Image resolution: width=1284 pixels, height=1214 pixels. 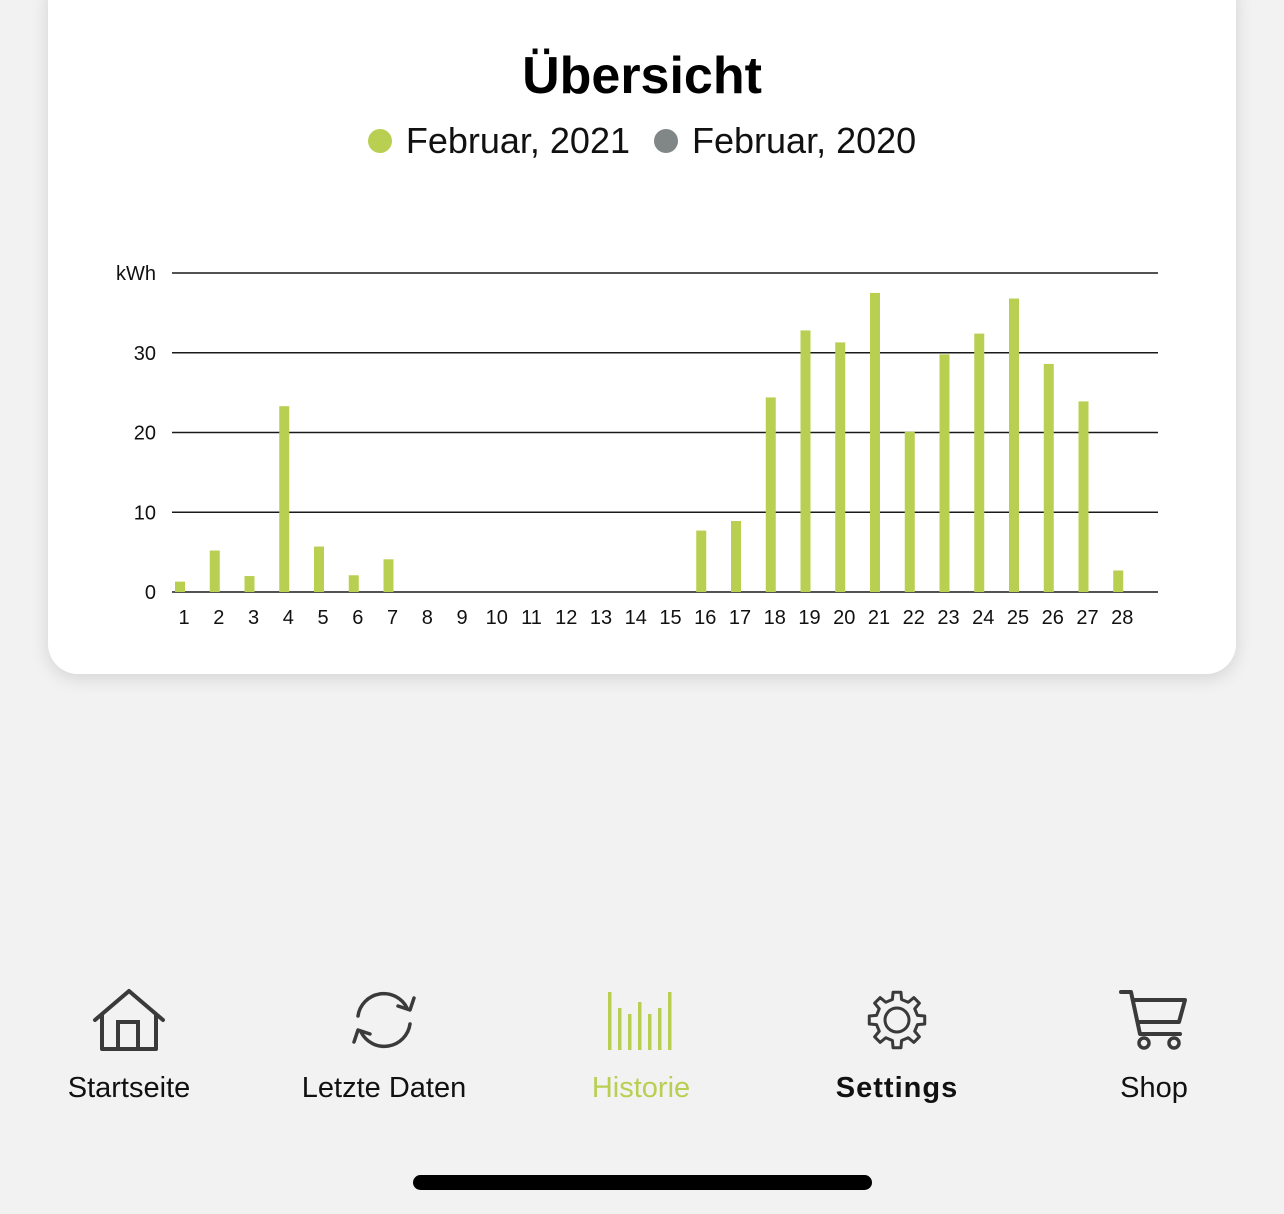 What do you see at coordinates (636, 618) in the screenshot?
I see `x-tick-label: 14` at bounding box center [636, 618].